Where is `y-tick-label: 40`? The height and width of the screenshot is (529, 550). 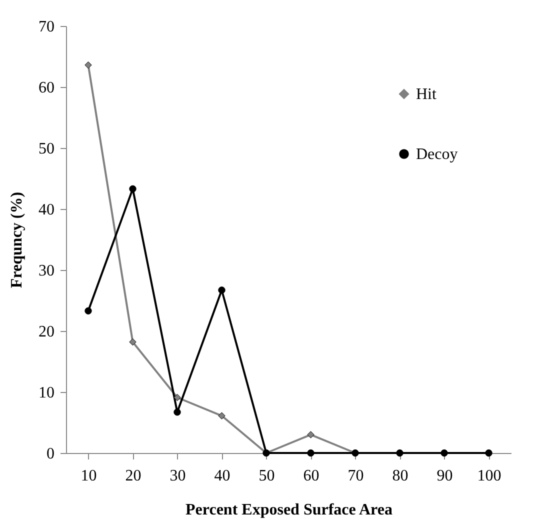 y-tick-label: 40 is located at coordinates (46, 210).